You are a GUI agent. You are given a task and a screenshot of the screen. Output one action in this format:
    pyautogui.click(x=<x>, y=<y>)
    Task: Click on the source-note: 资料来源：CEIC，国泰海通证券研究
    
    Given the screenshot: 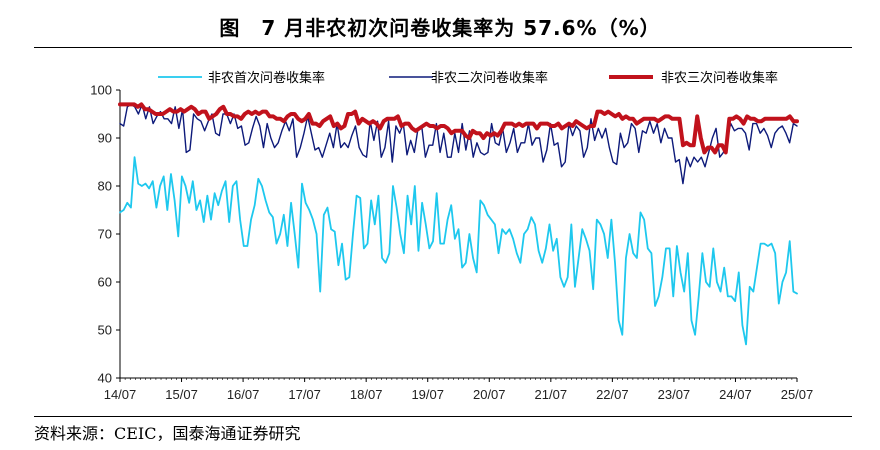 What is the action you would take?
    pyautogui.click(x=167, y=433)
    